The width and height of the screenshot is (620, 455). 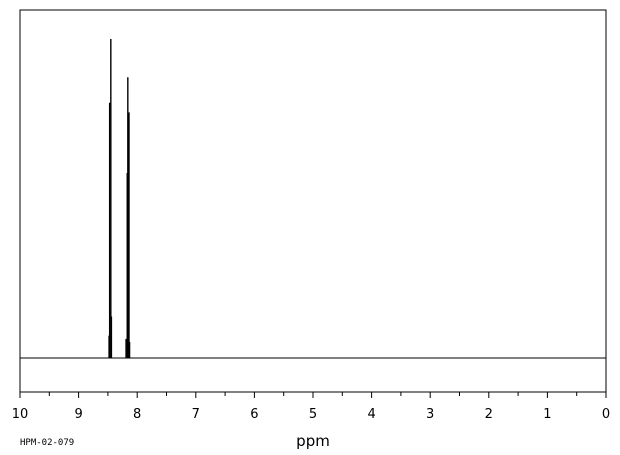 I want to click on tick-label: 1, so click(x=547, y=414).